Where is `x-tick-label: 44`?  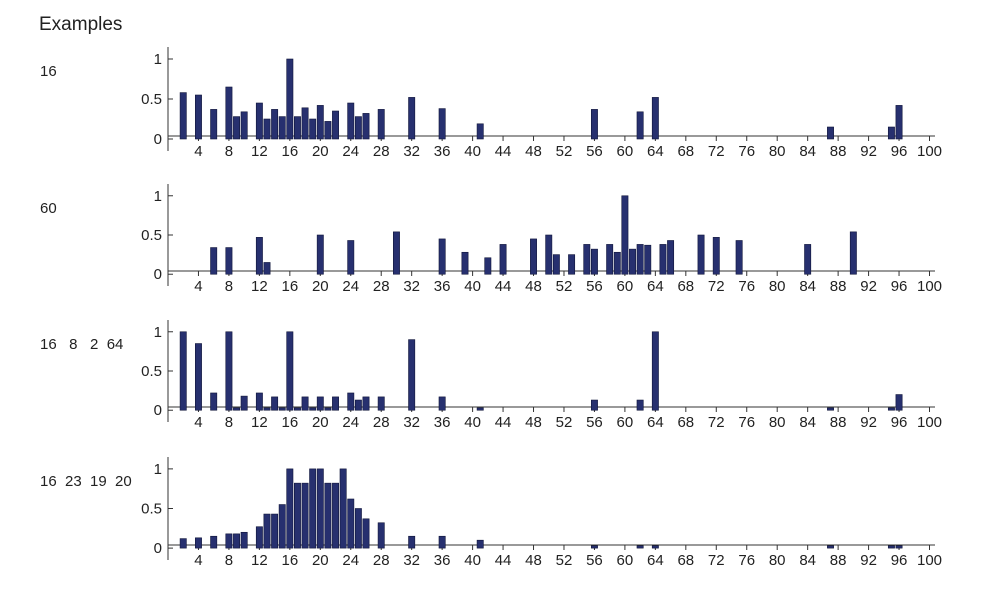
x-tick-label: 44 is located at coordinates (503, 422).